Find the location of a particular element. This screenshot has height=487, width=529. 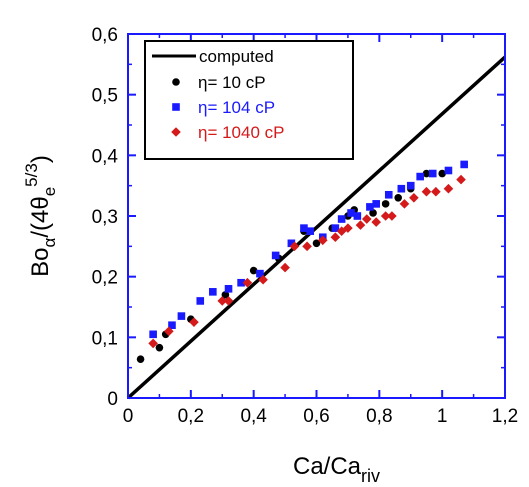

y-tick-label: 0,4 is located at coordinates (105, 156).